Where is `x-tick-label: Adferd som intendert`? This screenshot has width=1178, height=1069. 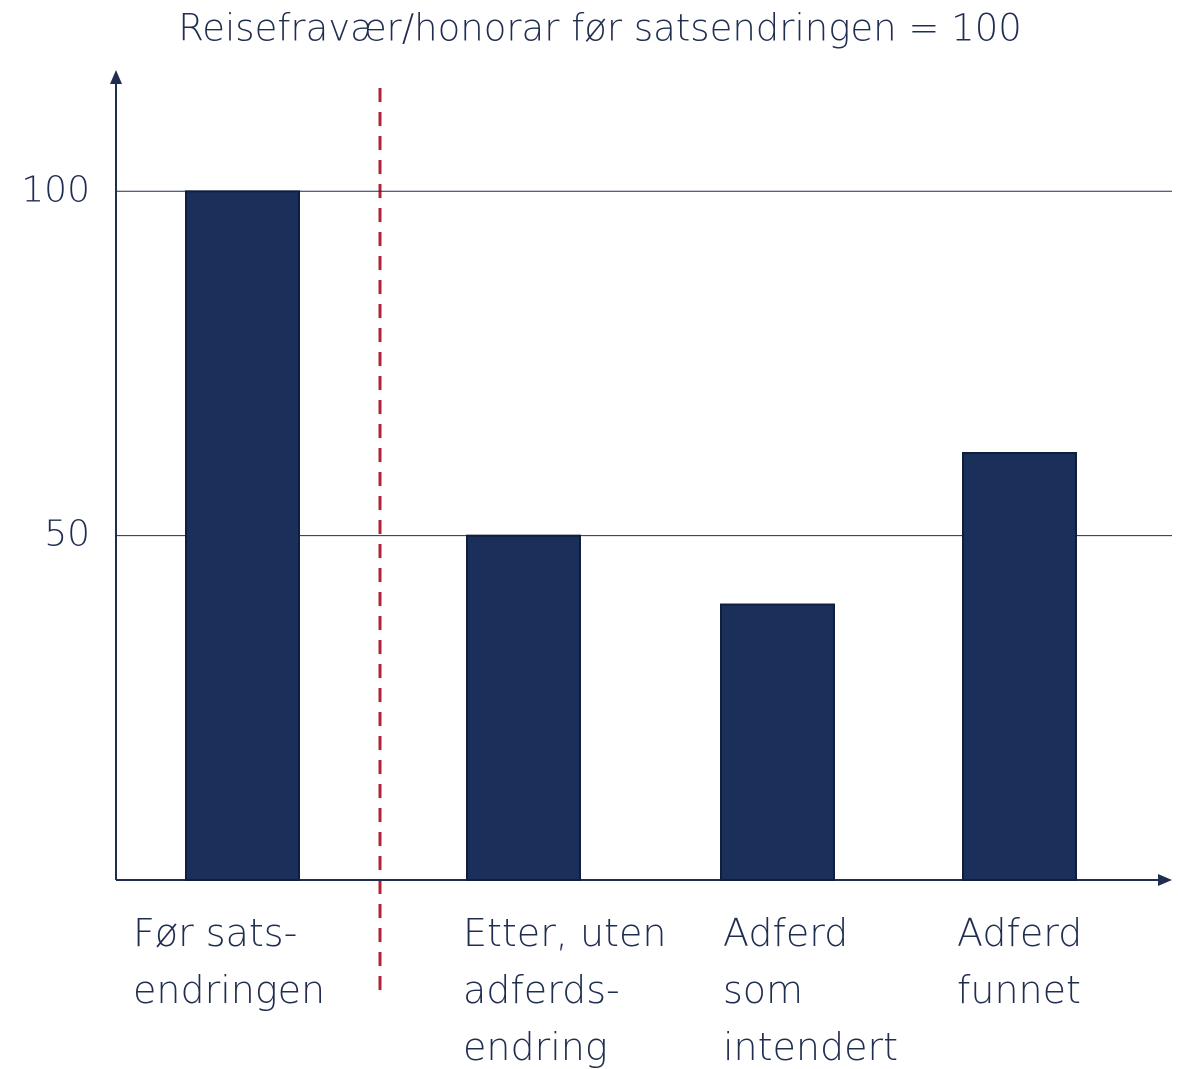
x-tick-label: Adferd som intendert is located at coordinates (810, 990).